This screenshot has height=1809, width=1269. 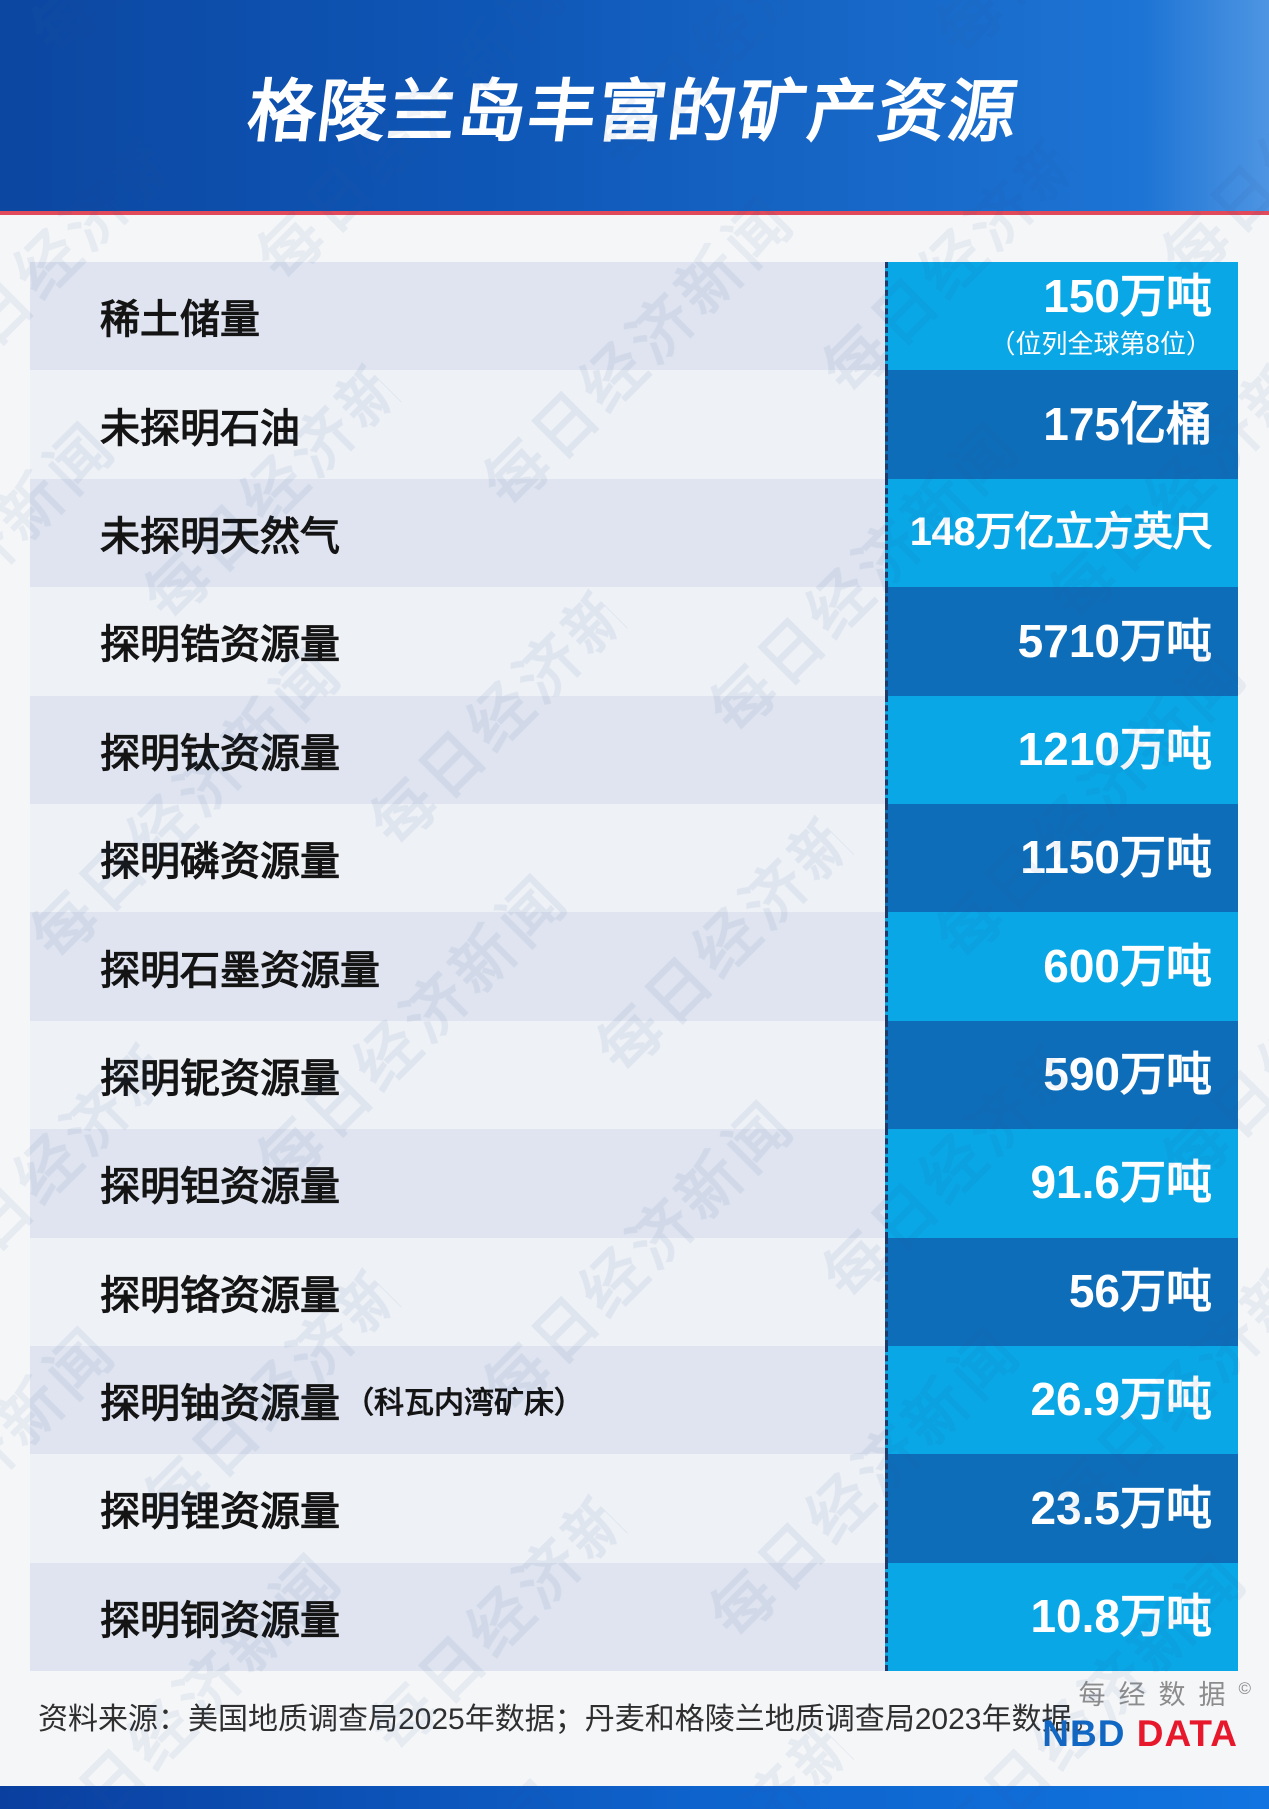 I want to click on page-title: 格陵兰岛丰富的矿产资源, so click(x=634, y=112).